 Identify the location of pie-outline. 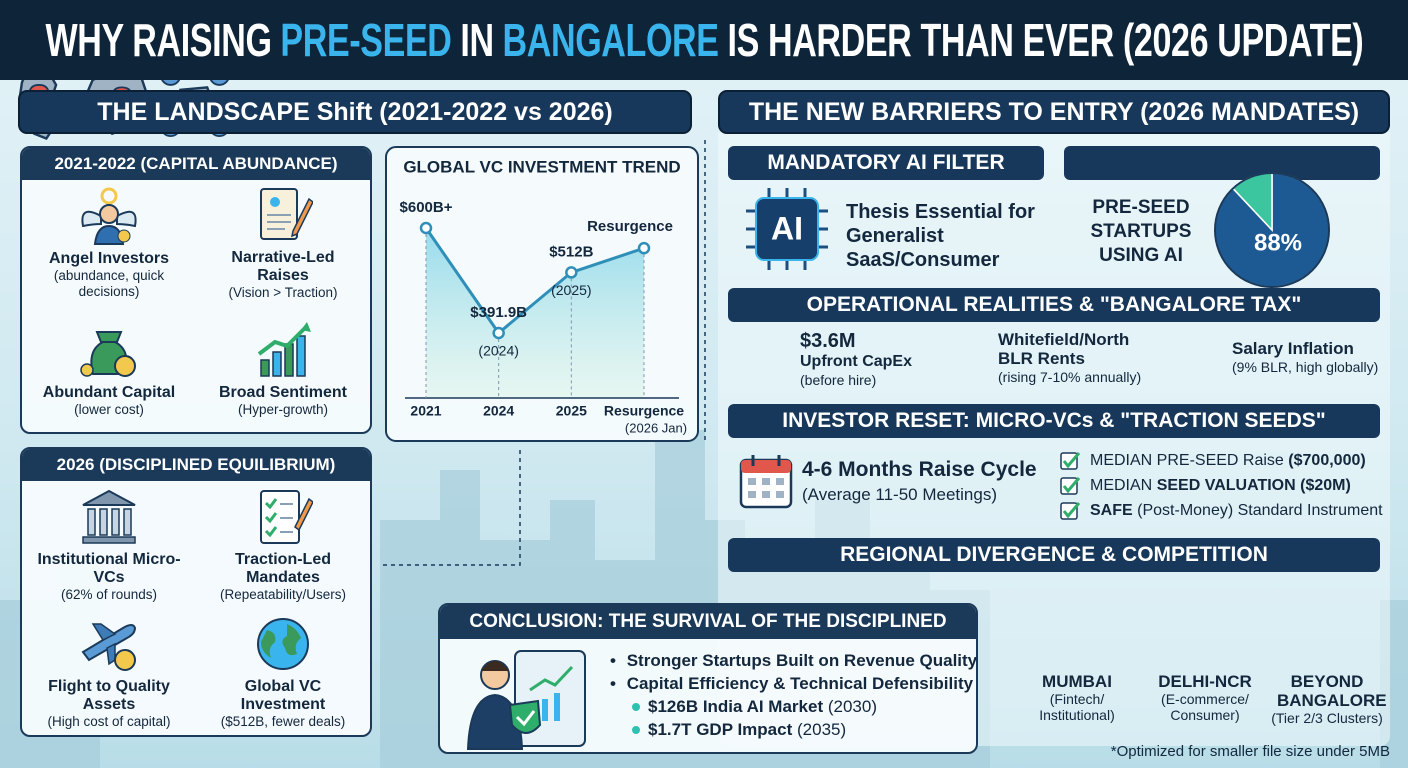
(1272, 230).